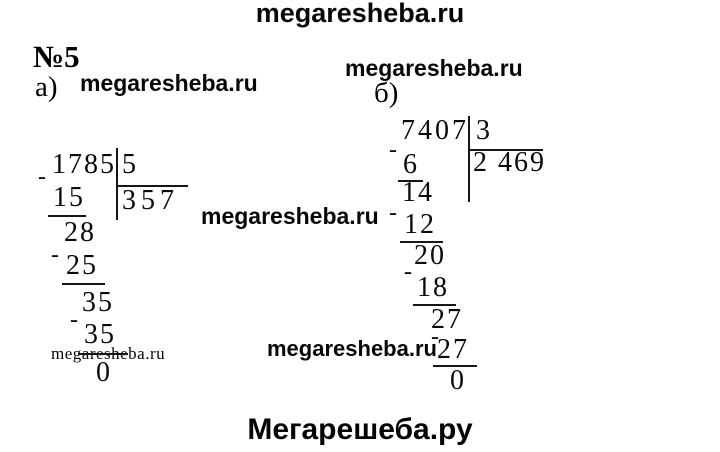 The width and height of the screenshot is (720, 452). What do you see at coordinates (418, 192) in the screenshot?
I see `partial-remainder: 14` at bounding box center [418, 192].